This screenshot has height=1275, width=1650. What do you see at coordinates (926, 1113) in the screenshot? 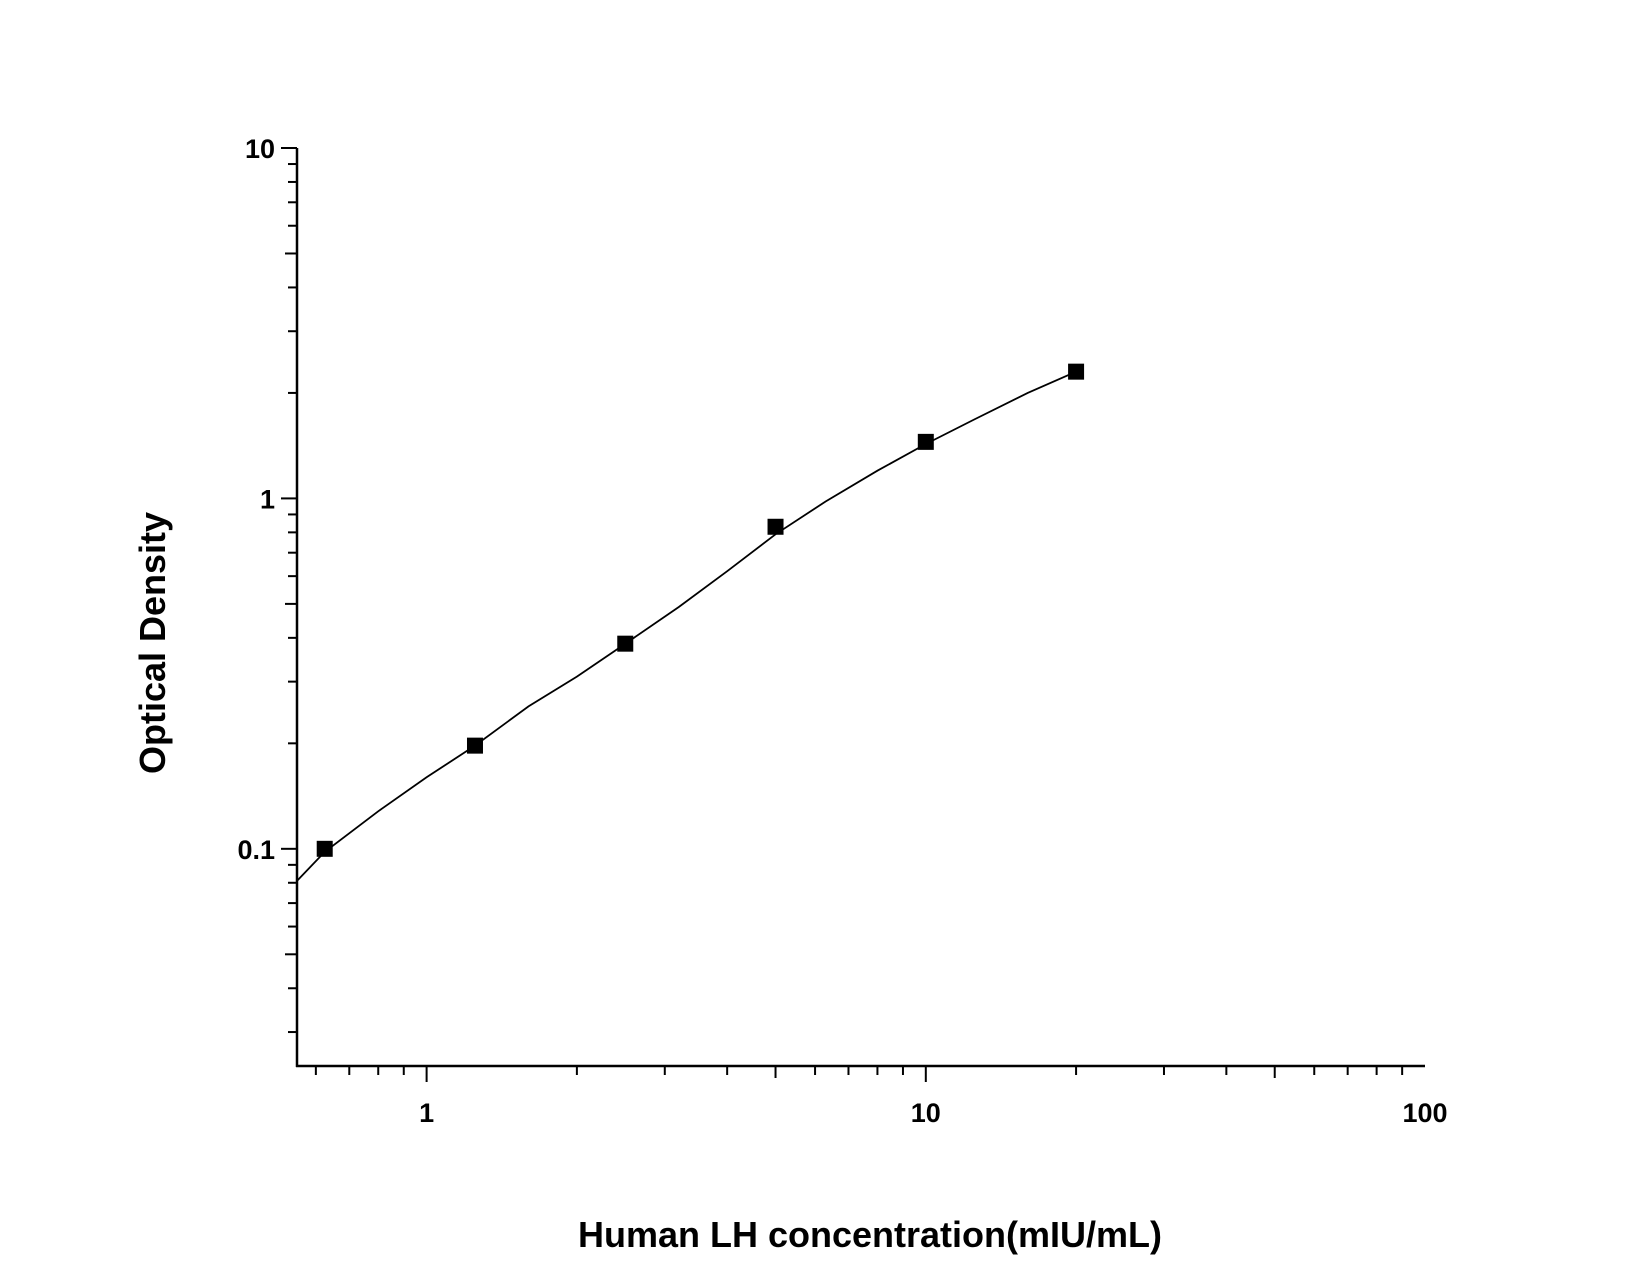
I see `x-tick-label: 10` at bounding box center [926, 1113].